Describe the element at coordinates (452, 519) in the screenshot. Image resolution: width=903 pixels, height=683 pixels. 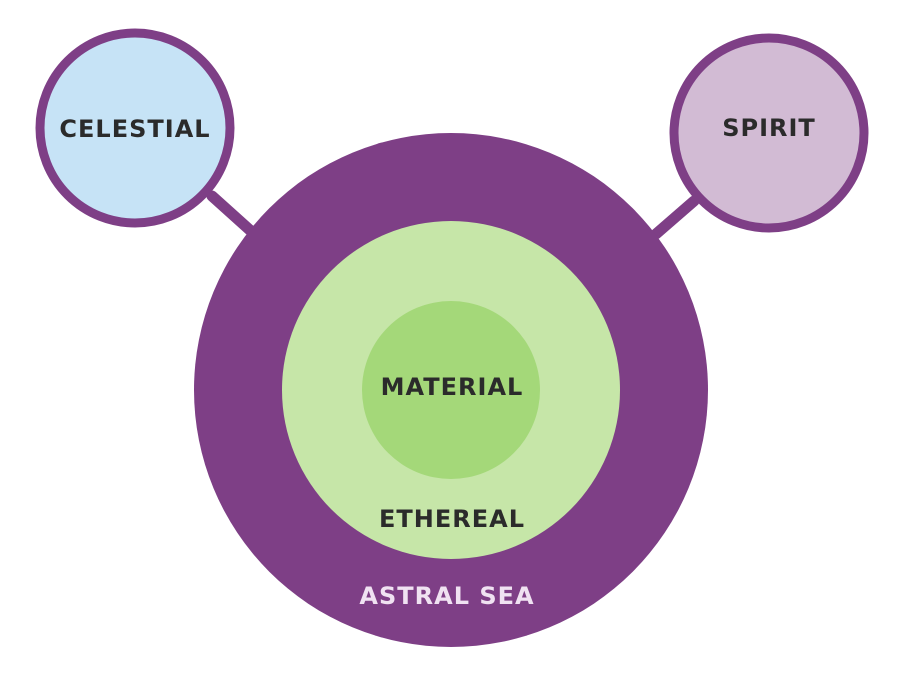
I see `ethereal-label: ETHEREAL` at that location.